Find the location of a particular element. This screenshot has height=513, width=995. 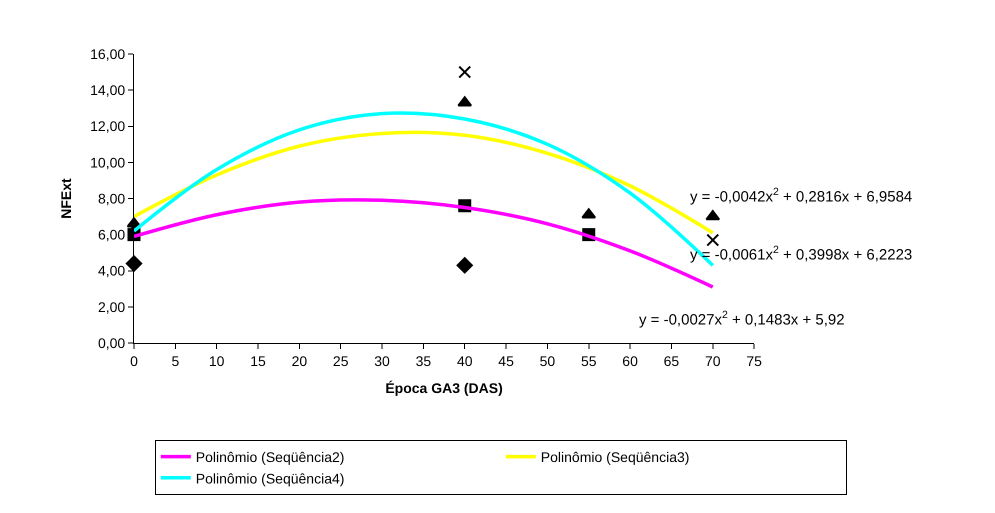

y-tick-label: 8,00 is located at coordinates (112, 198).